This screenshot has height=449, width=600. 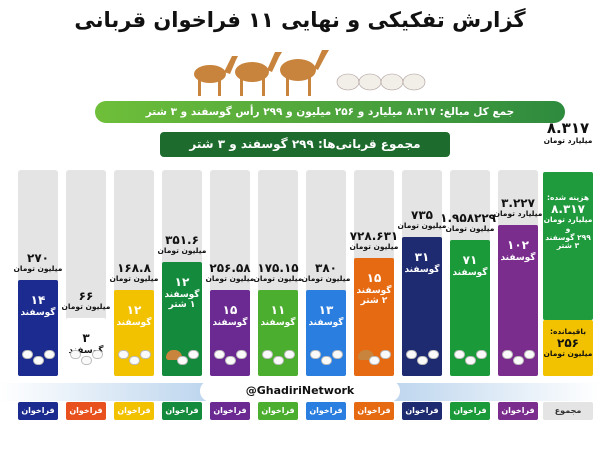 What do you see at coordinates (568, 128) in the screenshot?
I see `total-amount-value: ۸.۳۱۷` at bounding box center [568, 128].